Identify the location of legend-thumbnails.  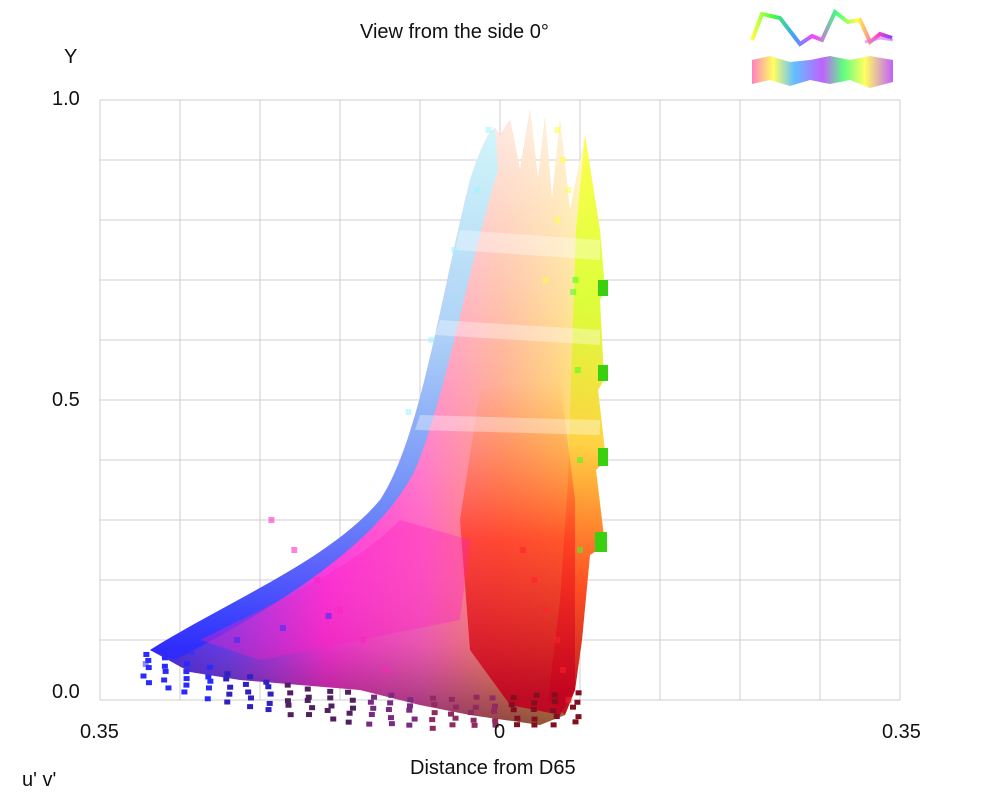
(822, 48).